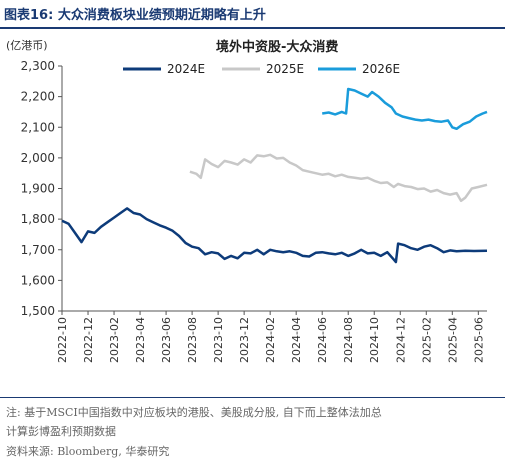 The width and height of the screenshot is (505, 465). I want to click on x-tick-label: 2024-06, so click(322, 340).